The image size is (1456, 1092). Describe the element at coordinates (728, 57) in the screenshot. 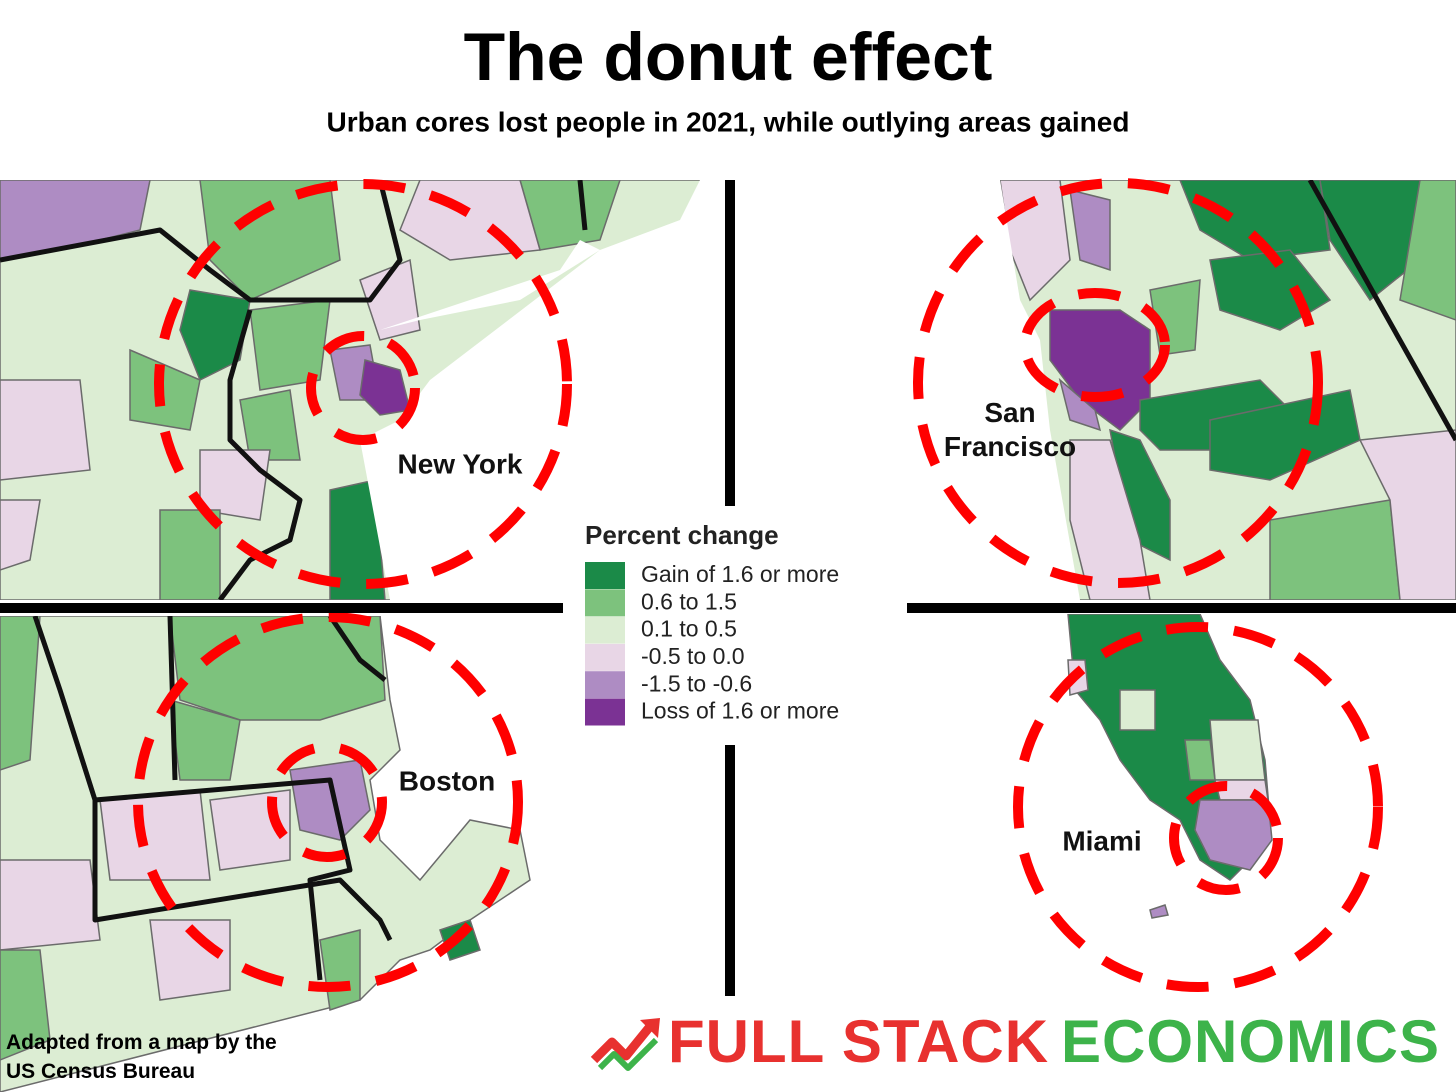

I see `title: The donut effect` at that location.